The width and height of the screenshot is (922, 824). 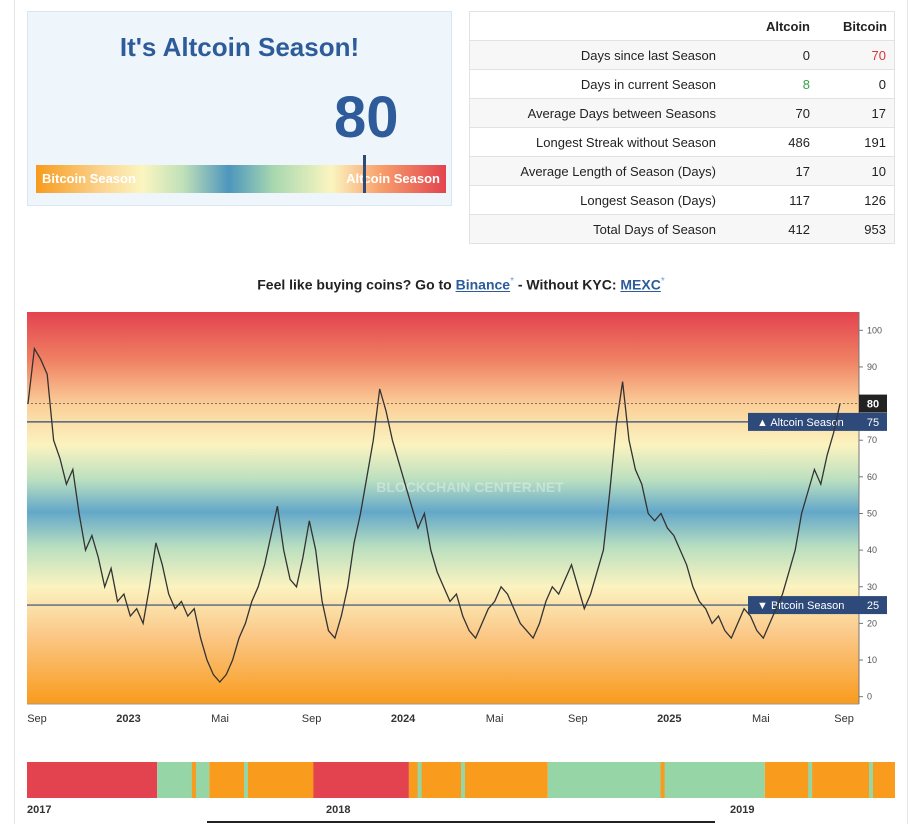 What do you see at coordinates (461, 822) in the screenshot?
I see `bottom-rule` at bounding box center [461, 822].